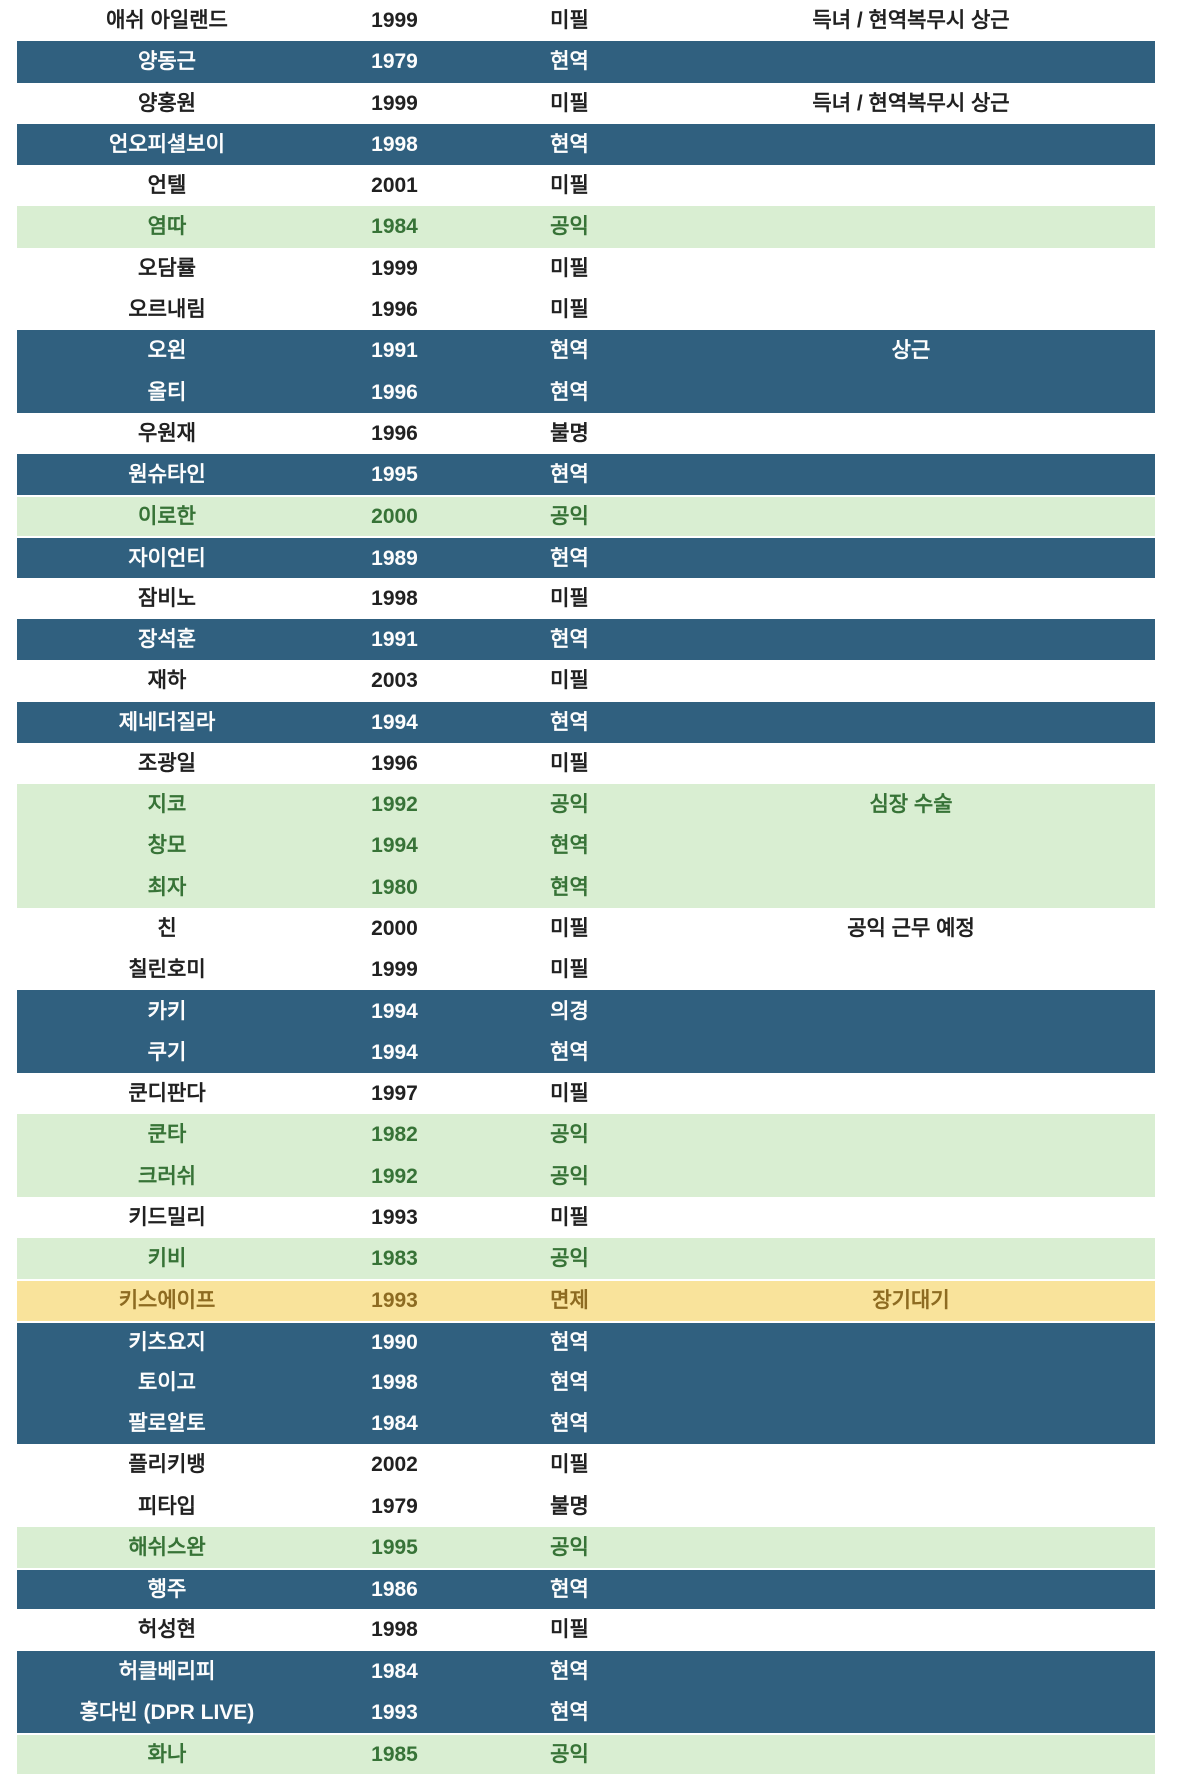 This screenshot has width=1179, height=1775. I want to click on birth-year-cell: 1983, so click(394, 1259).